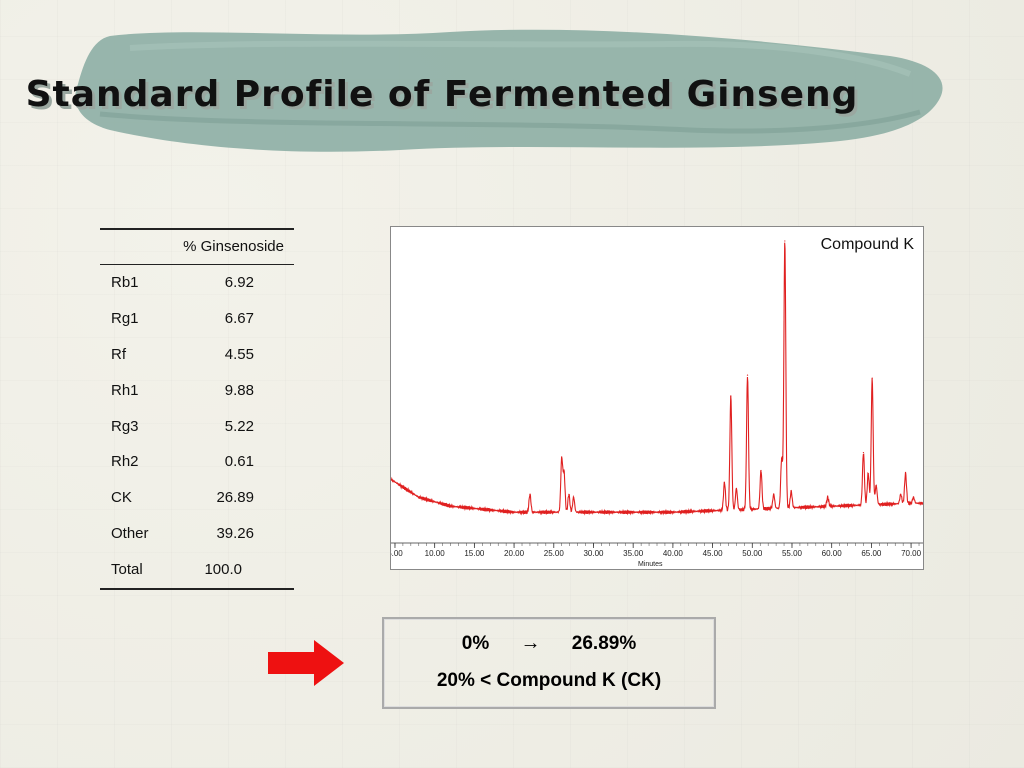  What do you see at coordinates (871, 553) in the screenshot?
I see `x-tick-label: 65.00` at bounding box center [871, 553].